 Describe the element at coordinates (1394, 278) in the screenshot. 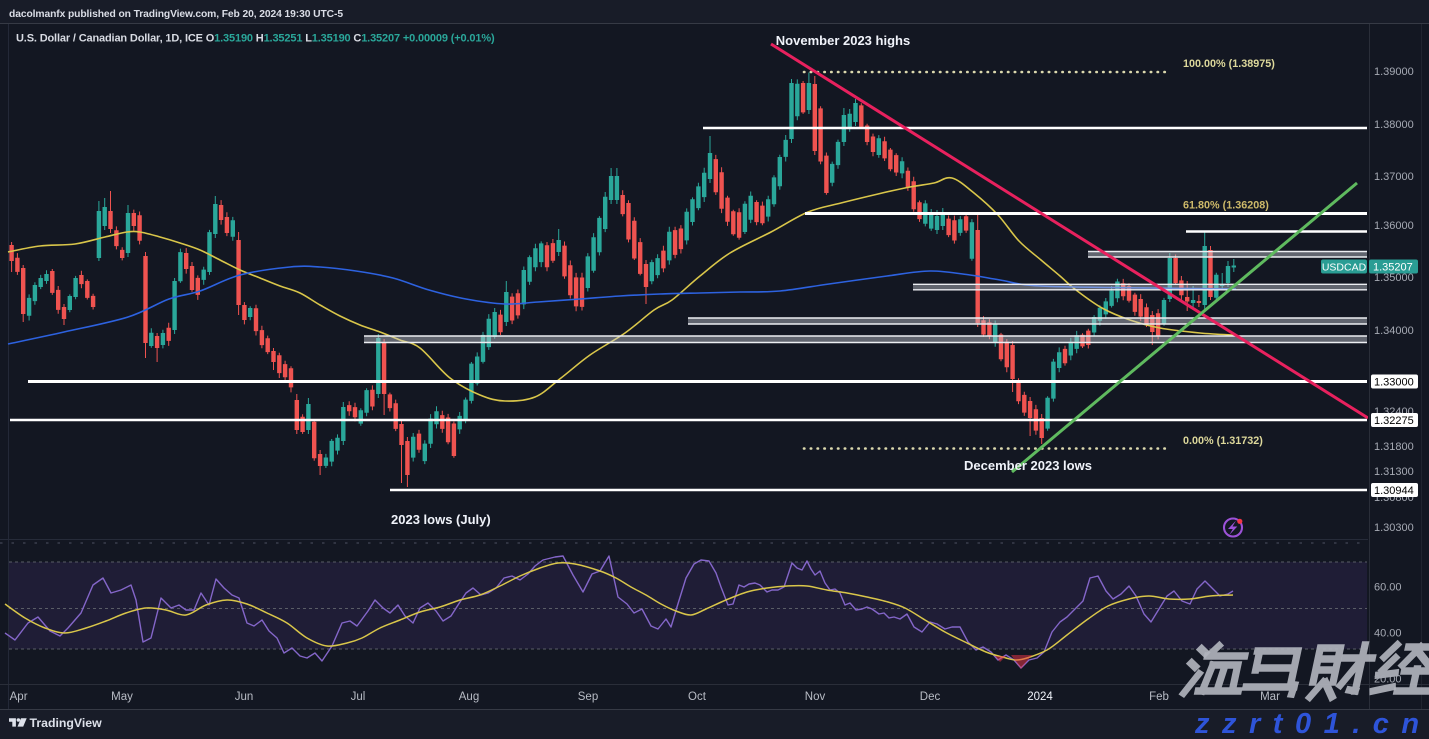

I see `svg-text: 1.35000` at that location.